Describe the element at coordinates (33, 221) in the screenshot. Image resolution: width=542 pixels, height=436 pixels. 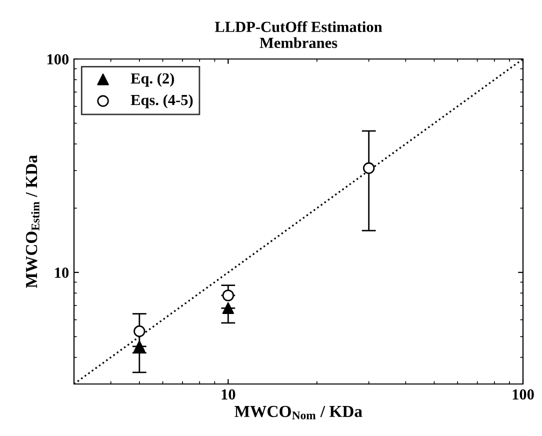
I see `y-axis-title: MWCO$_{Estim}$ / KDa` at that location.